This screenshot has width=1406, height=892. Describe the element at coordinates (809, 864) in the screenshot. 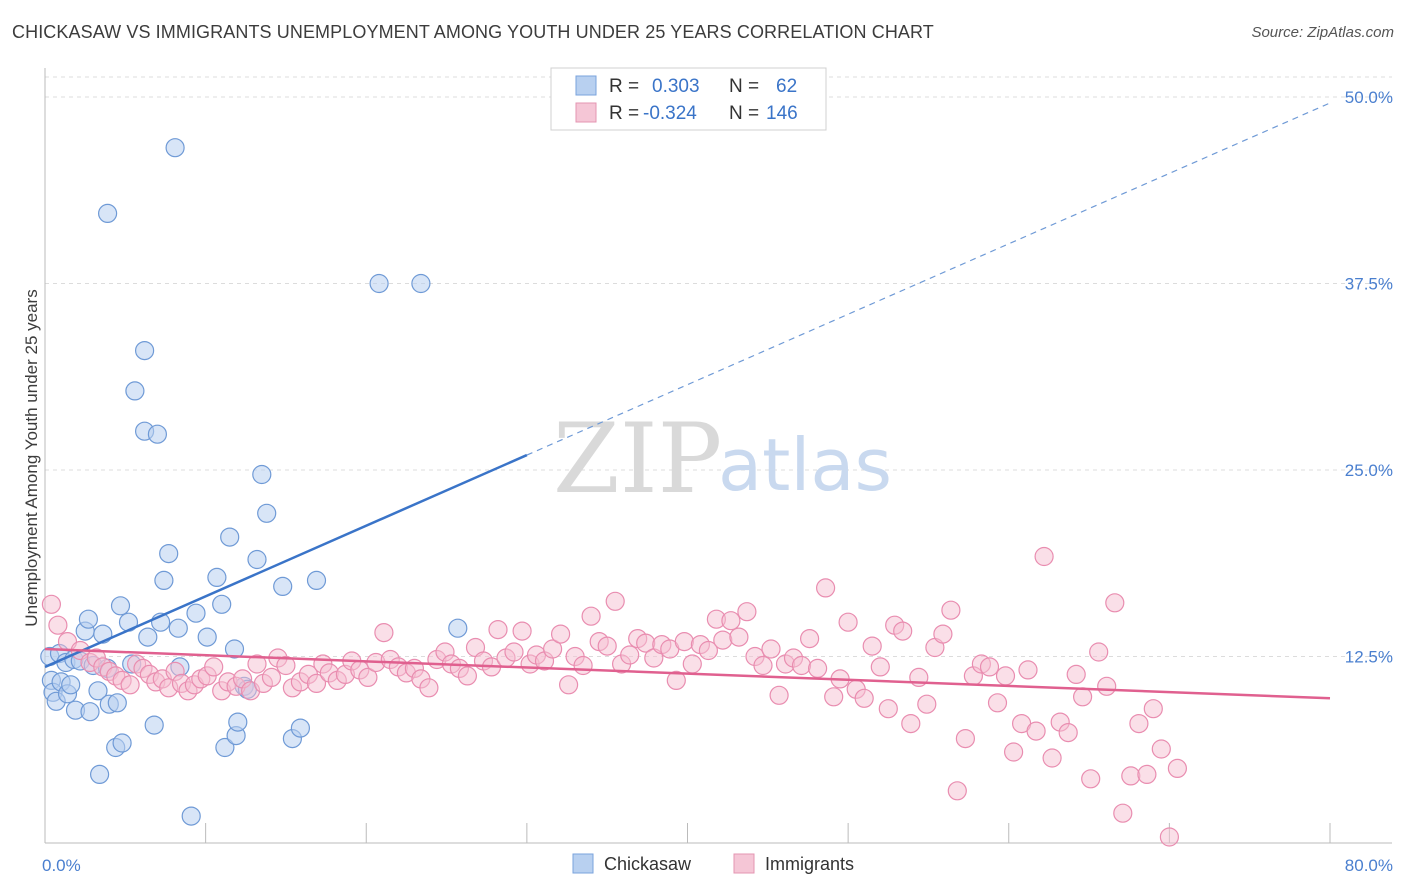

I see `bottom-legend-immigrants: Immigrants` at that location.